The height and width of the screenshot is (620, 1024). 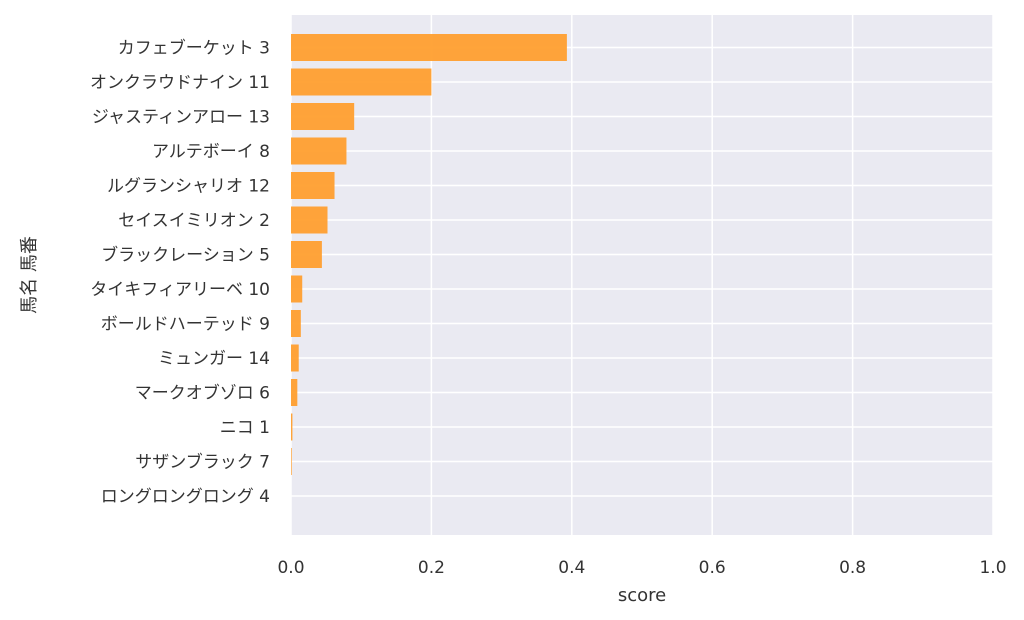 I want to click on x-tick-label: 0.4, so click(x=571, y=568).